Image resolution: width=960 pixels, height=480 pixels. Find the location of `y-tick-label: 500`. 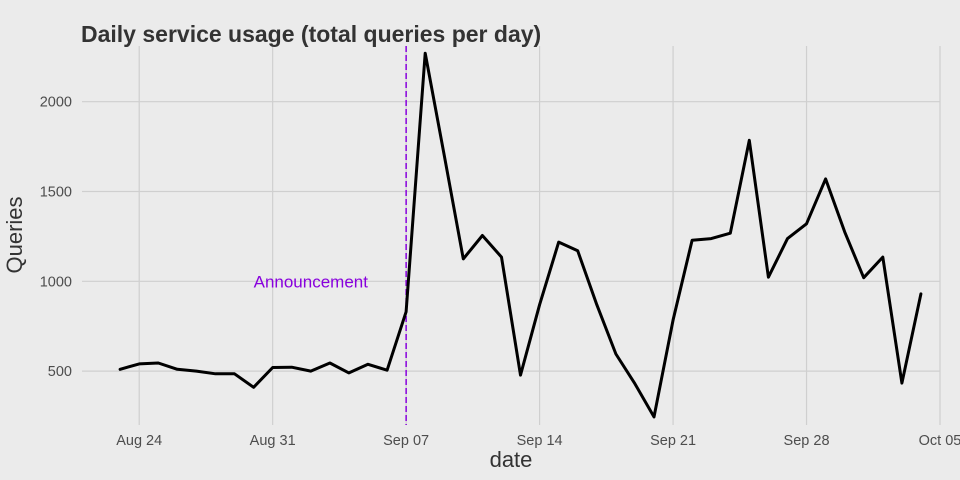

y-tick-label: 500 is located at coordinates (60, 372).